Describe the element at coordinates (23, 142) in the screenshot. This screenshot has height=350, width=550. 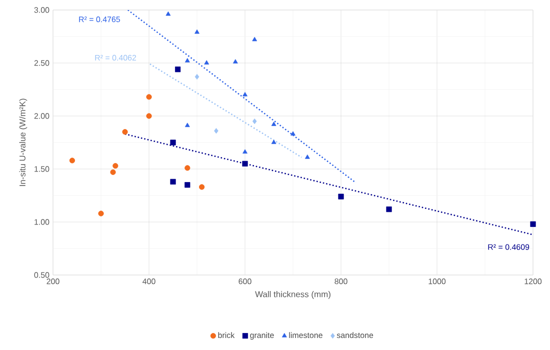
I see `y-axis-title: In-situ U-value (W/m²K)` at that location.